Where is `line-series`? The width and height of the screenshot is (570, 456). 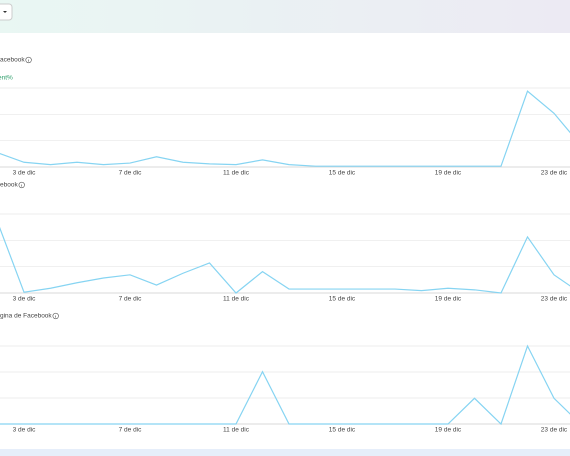 line-series is located at coordinates (285, 260).